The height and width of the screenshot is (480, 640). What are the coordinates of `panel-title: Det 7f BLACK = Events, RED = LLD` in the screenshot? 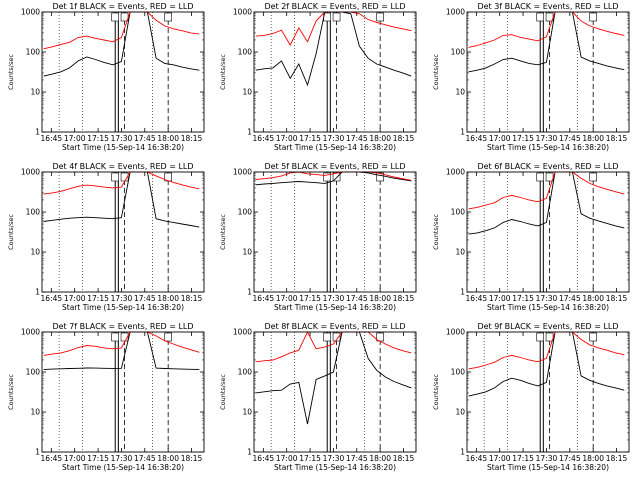 It's located at (122, 326).